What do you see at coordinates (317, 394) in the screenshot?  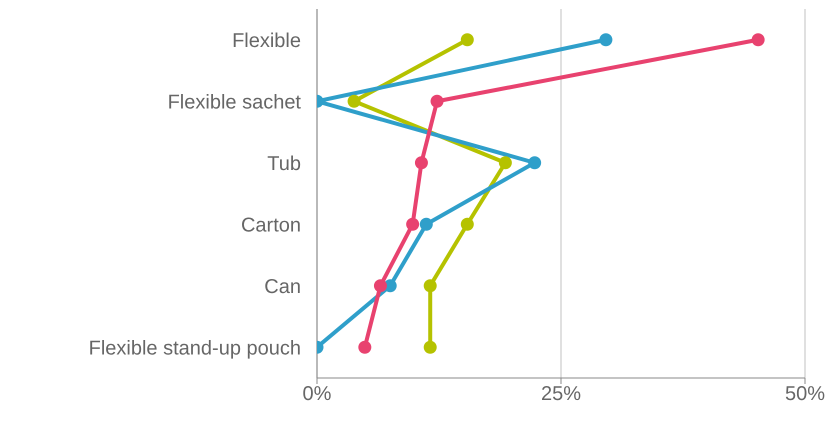 I see `x-tick-label: 0%` at bounding box center [317, 394].